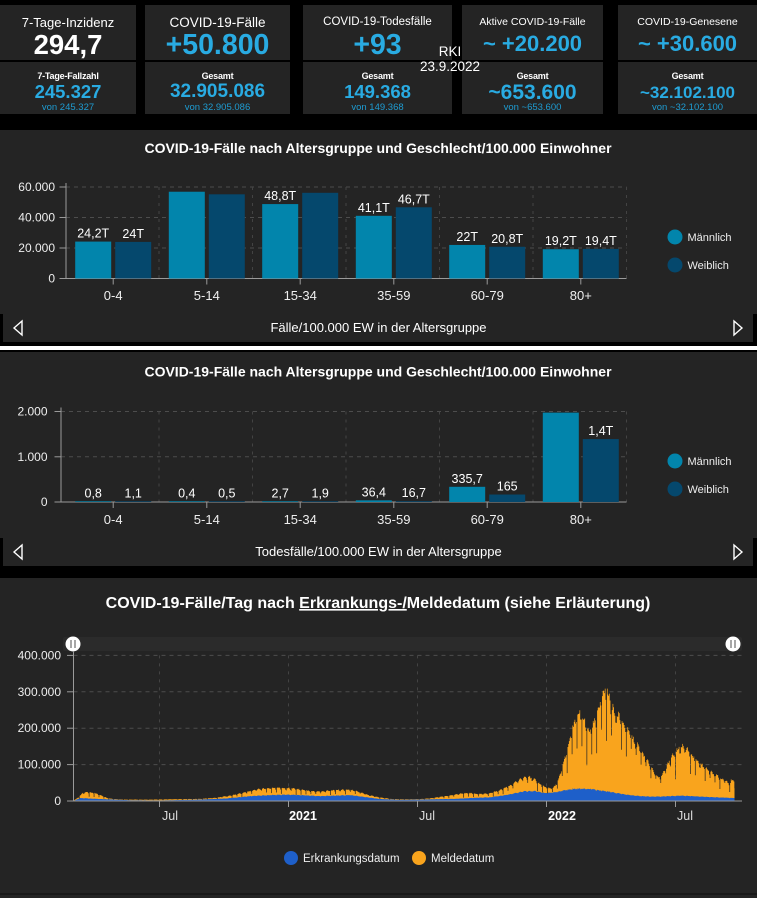 This screenshot has width=757, height=898. I want to click on svg-text: 24,2T, so click(93, 234).